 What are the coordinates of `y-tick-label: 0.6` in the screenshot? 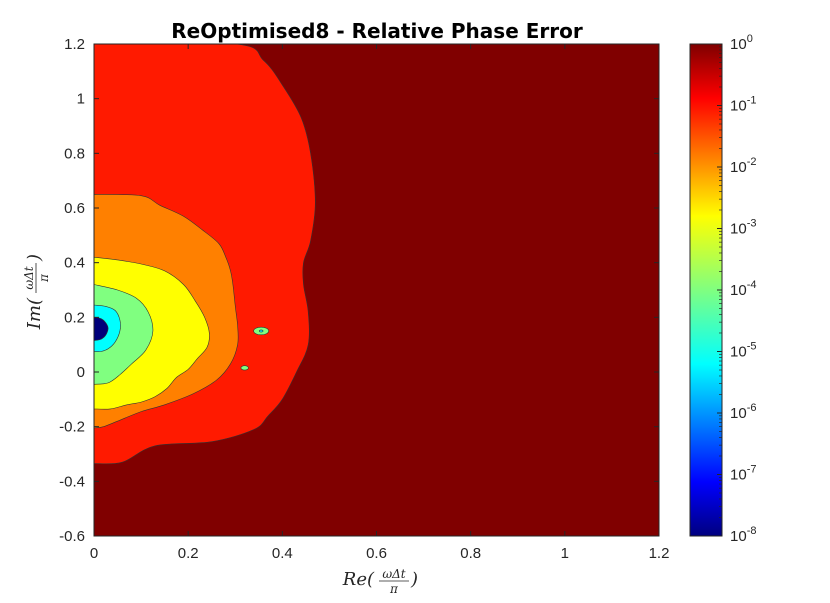 It's located at (74, 208).